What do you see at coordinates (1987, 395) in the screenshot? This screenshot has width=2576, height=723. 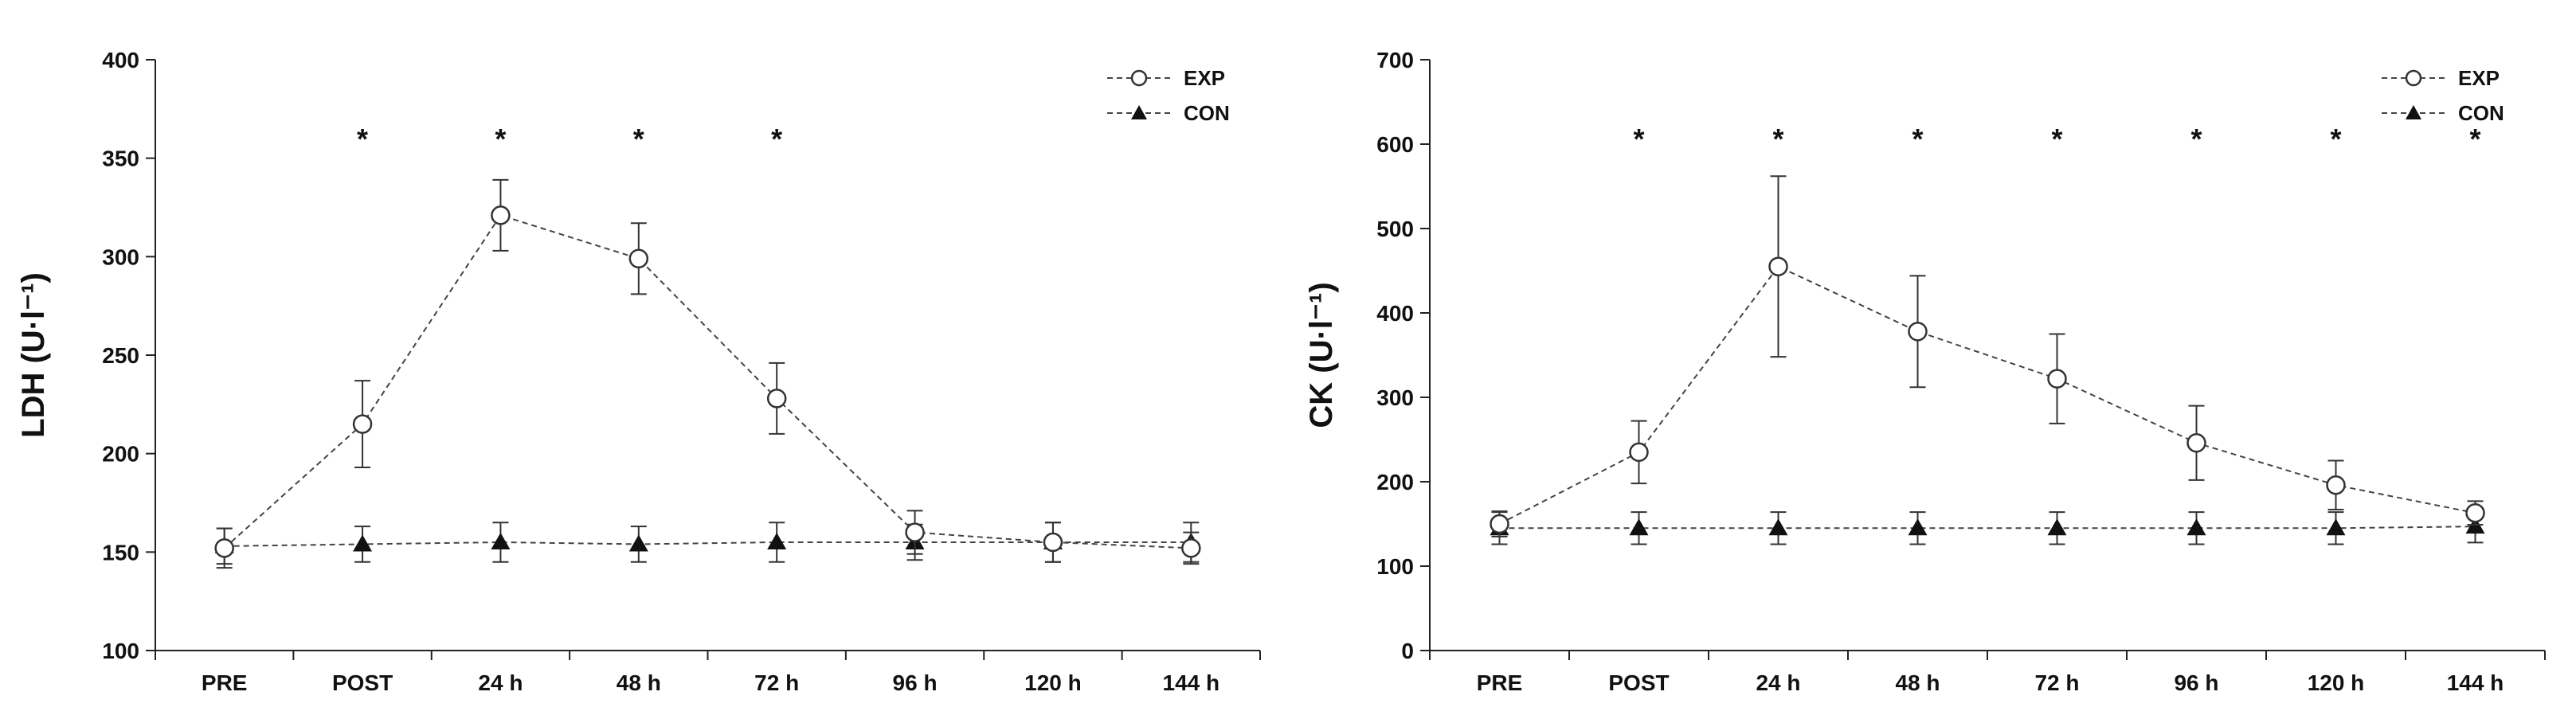 I see `series-line-exp` at bounding box center [1987, 395].